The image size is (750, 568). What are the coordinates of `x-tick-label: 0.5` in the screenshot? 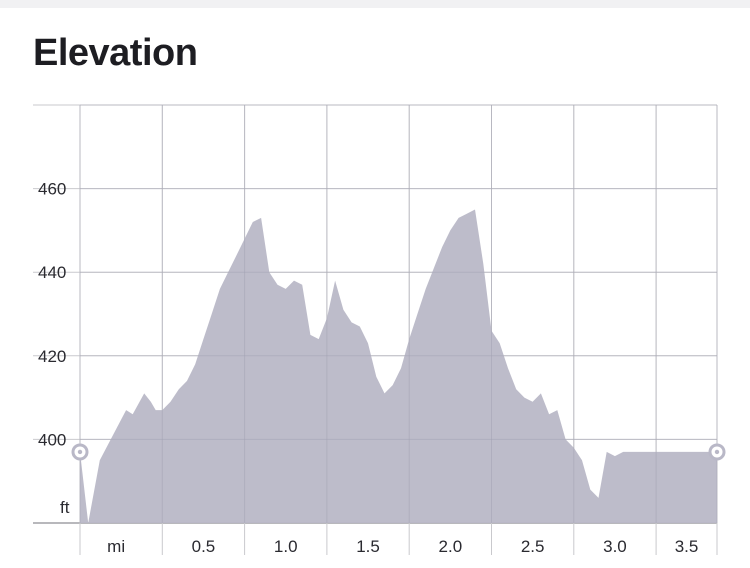 It's located at (204, 546).